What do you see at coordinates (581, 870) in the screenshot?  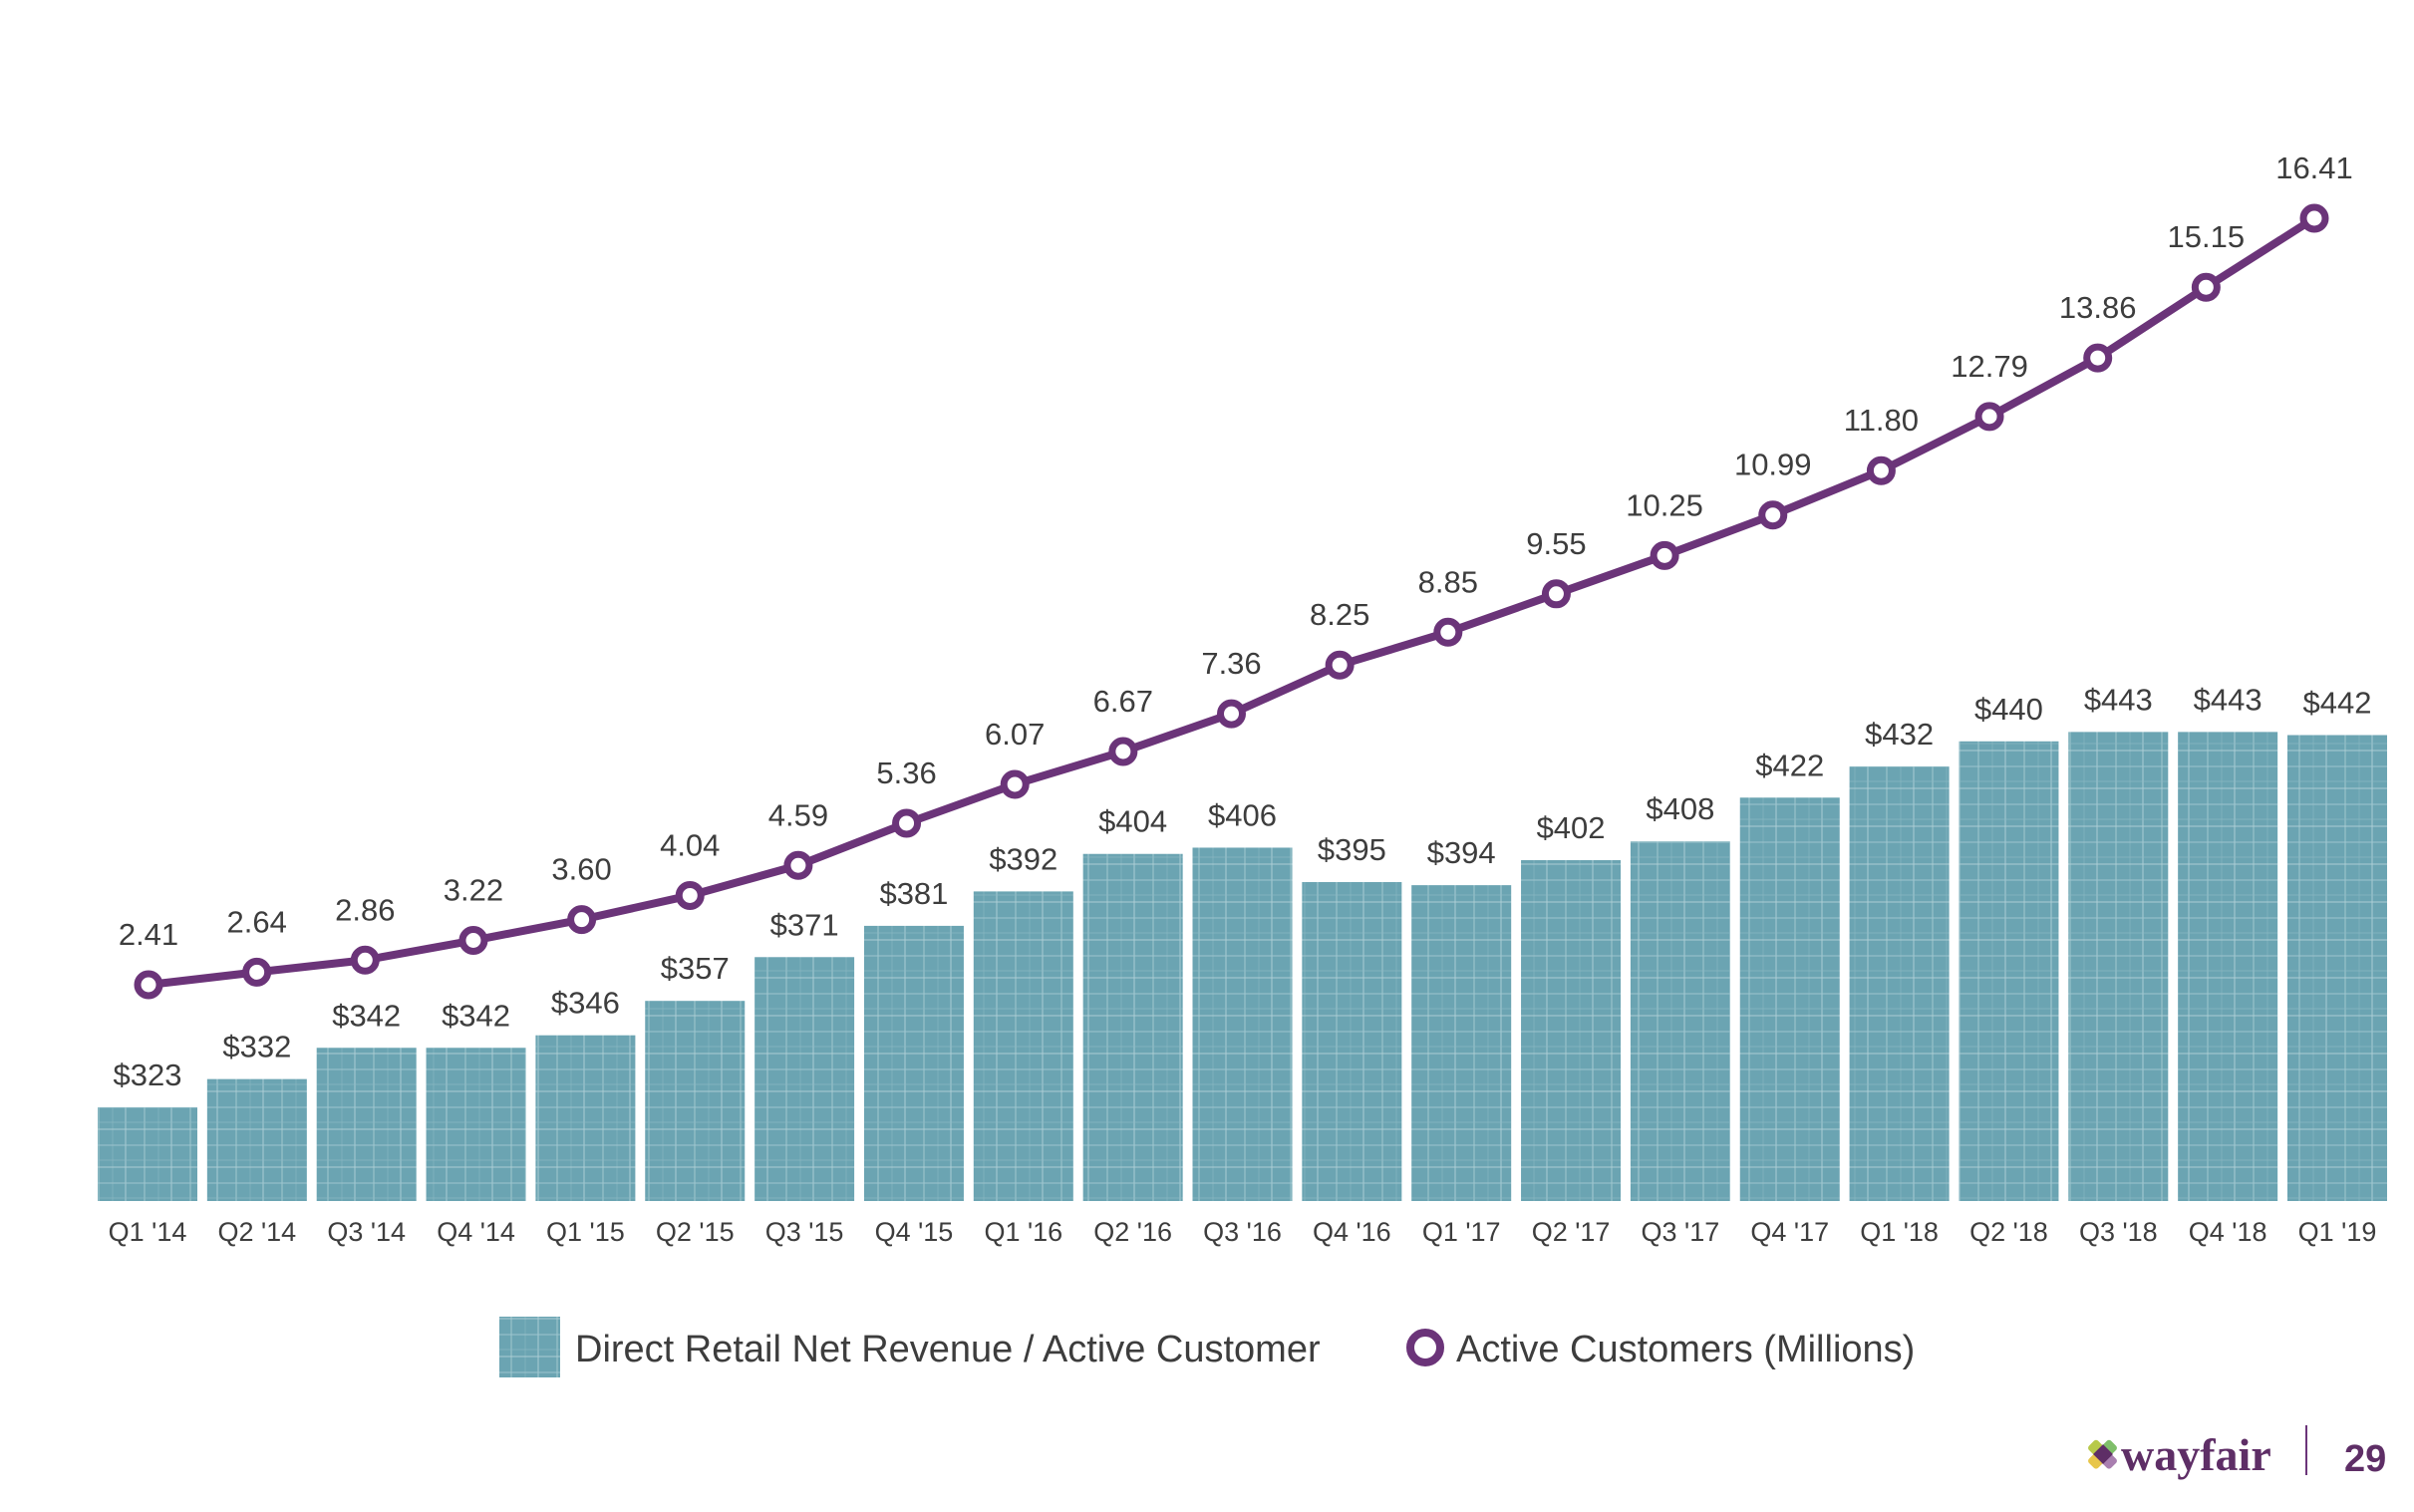 I see `line-data-label: 3.60` at bounding box center [581, 870].